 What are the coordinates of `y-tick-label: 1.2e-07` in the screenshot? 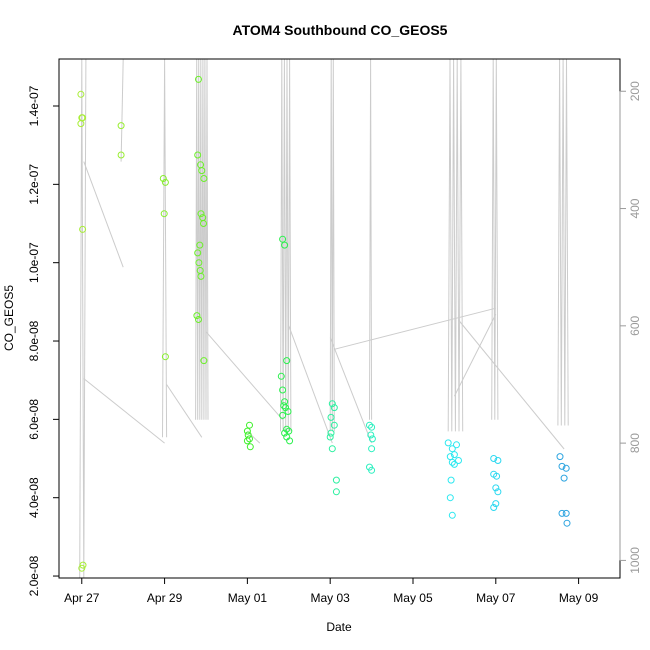 It's located at (34, 184).